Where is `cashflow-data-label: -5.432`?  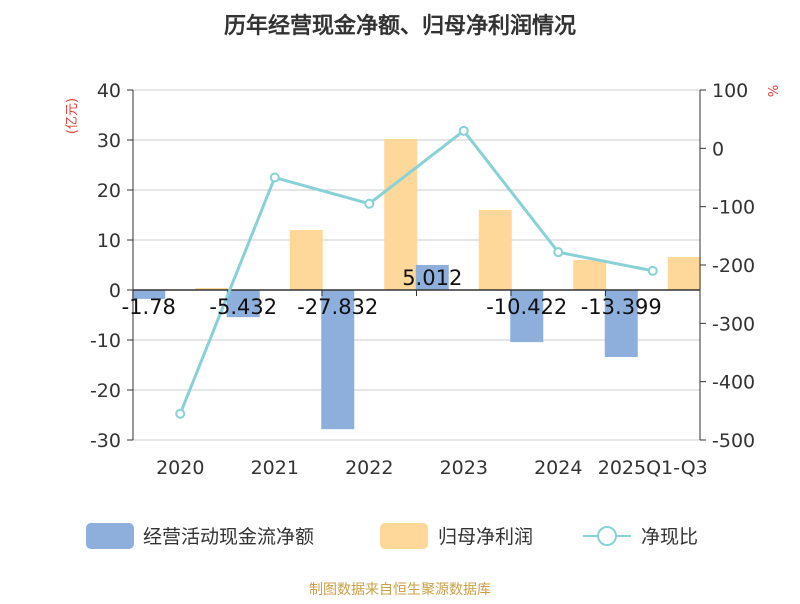 cashflow-data-label: -5.432 is located at coordinates (243, 307).